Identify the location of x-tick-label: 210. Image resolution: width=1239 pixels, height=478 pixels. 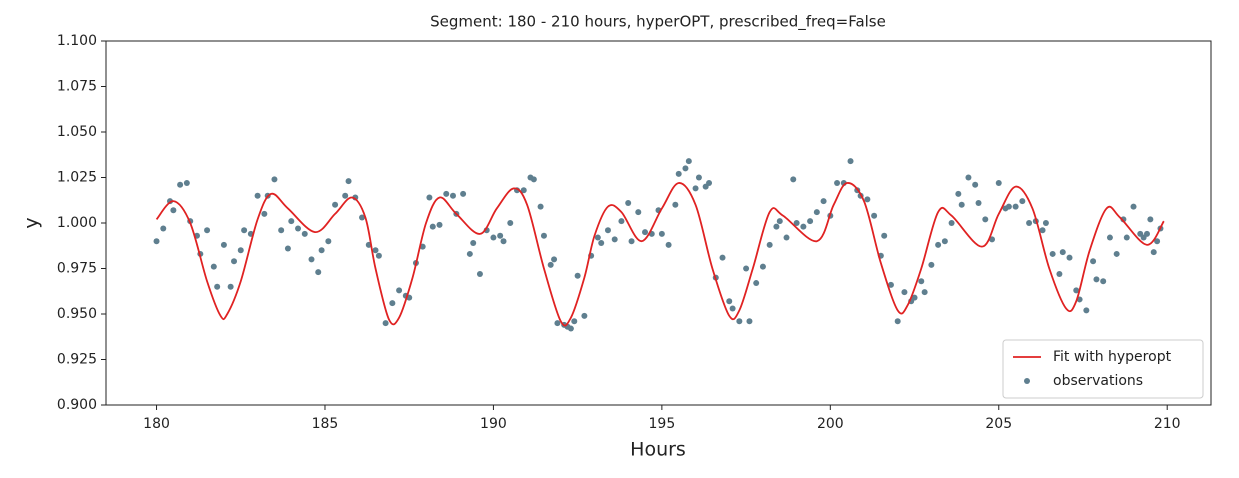
(1167, 424).